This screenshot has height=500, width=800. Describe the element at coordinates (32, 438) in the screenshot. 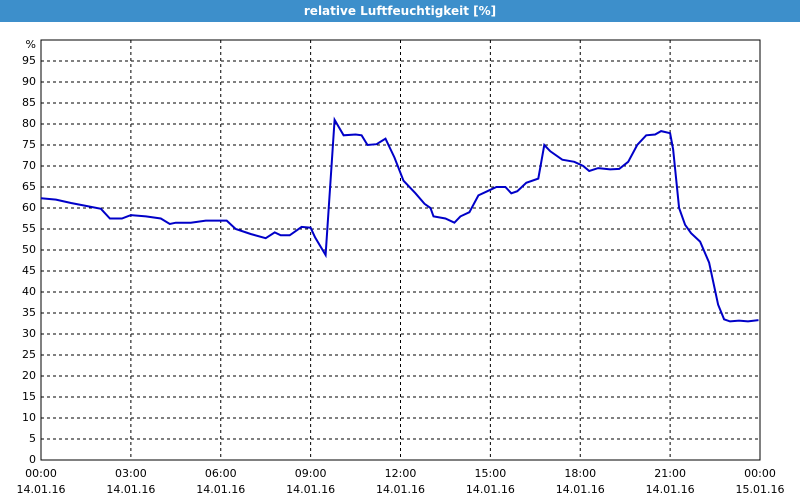

I see `y-tick-label: 5` at that location.